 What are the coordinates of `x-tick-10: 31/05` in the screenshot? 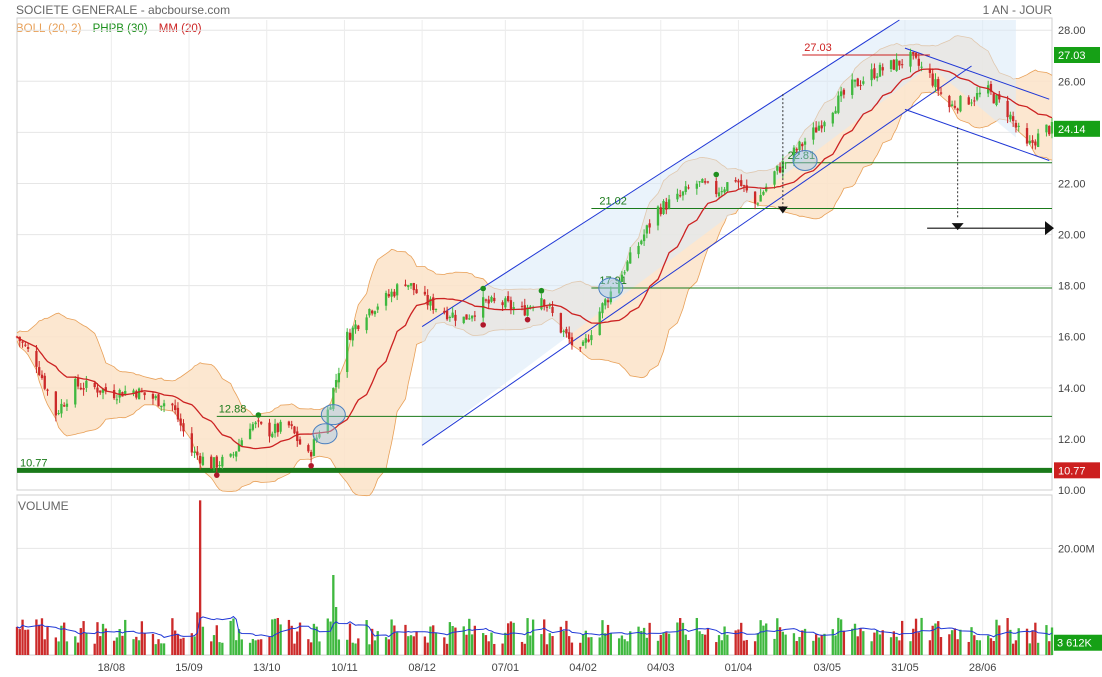 It's located at (905, 668).